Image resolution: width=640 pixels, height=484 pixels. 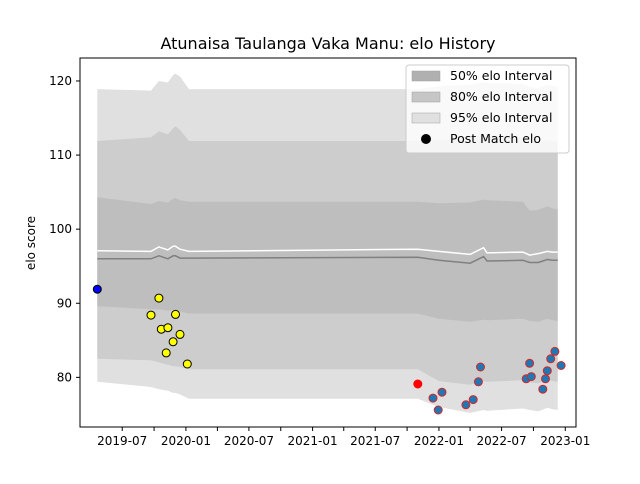 What do you see at coordinates (565, 441) in the screenshot?
I see `x-tick-label: 2023-01` at bounding box center [565, 441].